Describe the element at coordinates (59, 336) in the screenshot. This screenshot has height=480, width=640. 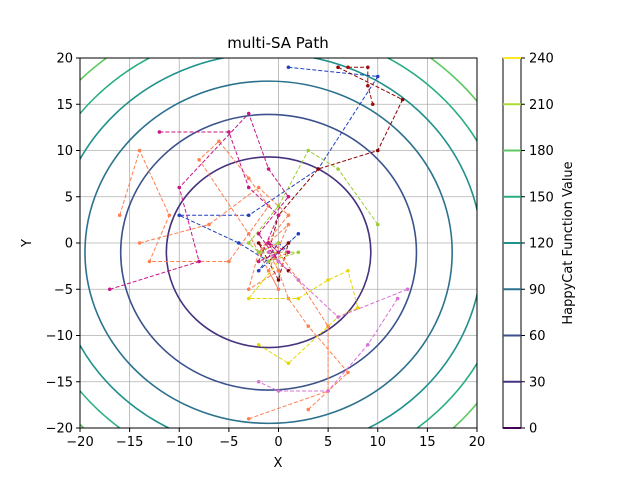
I see `y-tick-label: −10` at that location.